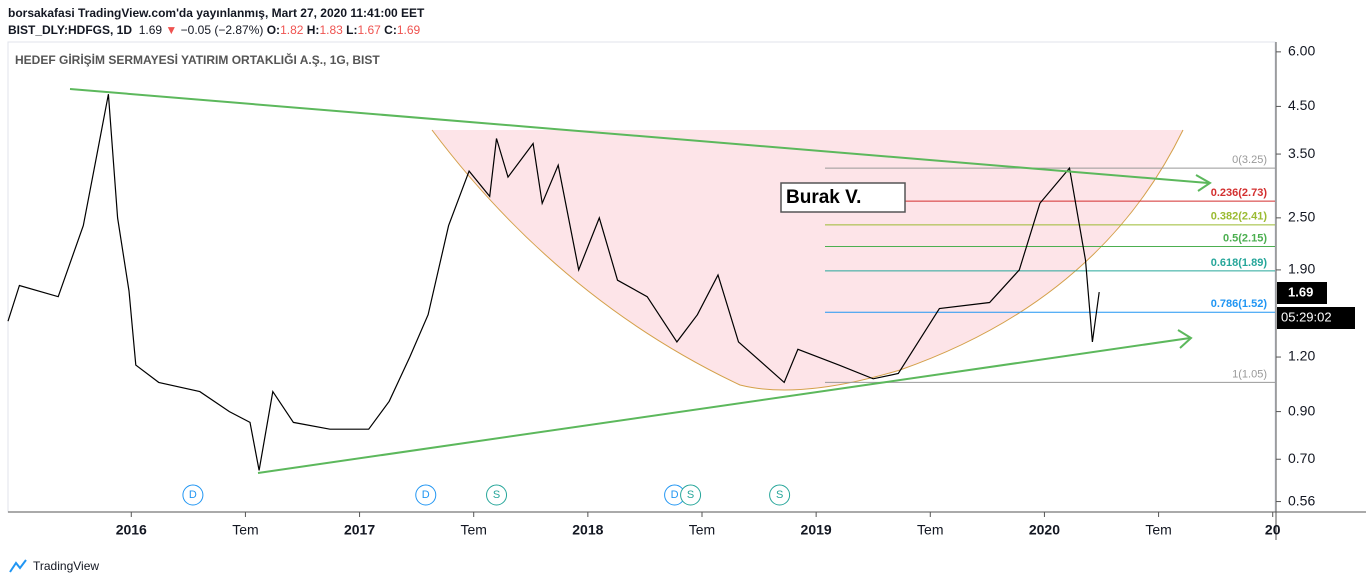 The height and width of the screenshot is (585, 1366). I want to click on price-badge: 1.69, so click(1300, 291).